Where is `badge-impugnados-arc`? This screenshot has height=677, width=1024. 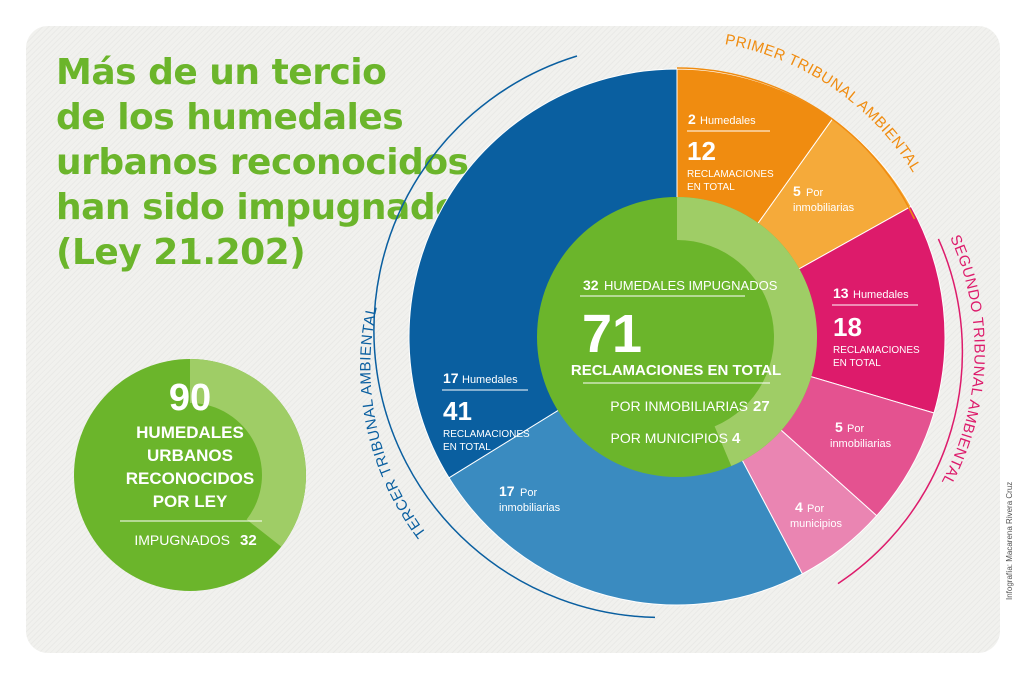
badge-impugnados-arc is located at coordinates (248, 453).